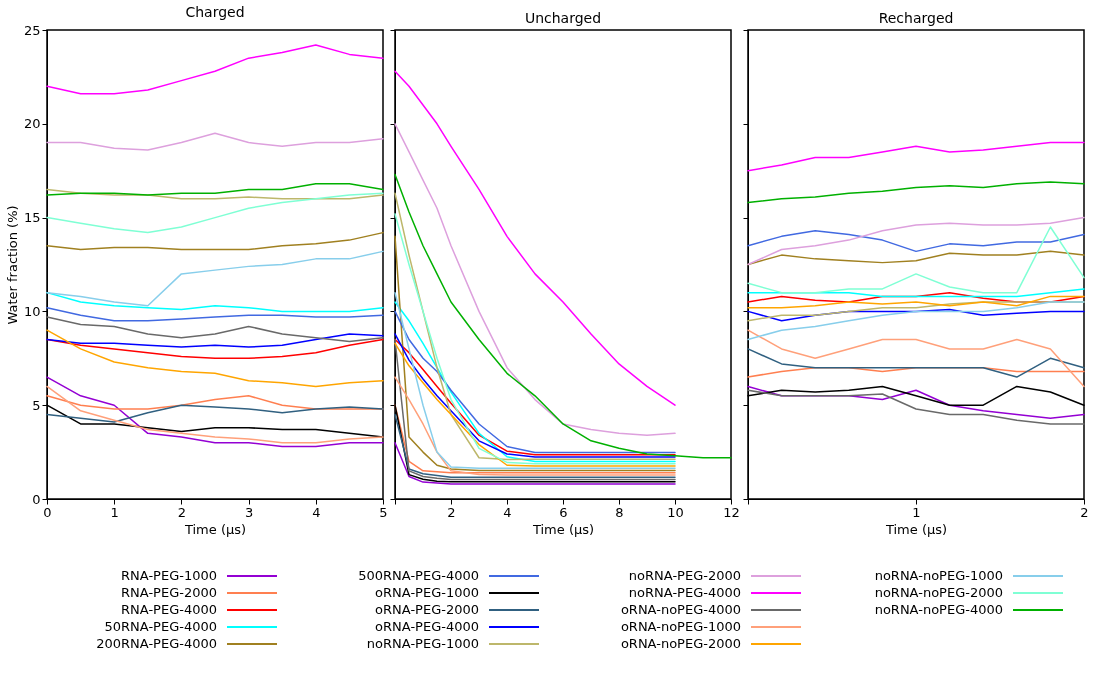  What do you see at coordinates (680, 626) in the screenshot?
I see `legend-label: oRNA-noPEG-1000` at bounding box center [680, 626].